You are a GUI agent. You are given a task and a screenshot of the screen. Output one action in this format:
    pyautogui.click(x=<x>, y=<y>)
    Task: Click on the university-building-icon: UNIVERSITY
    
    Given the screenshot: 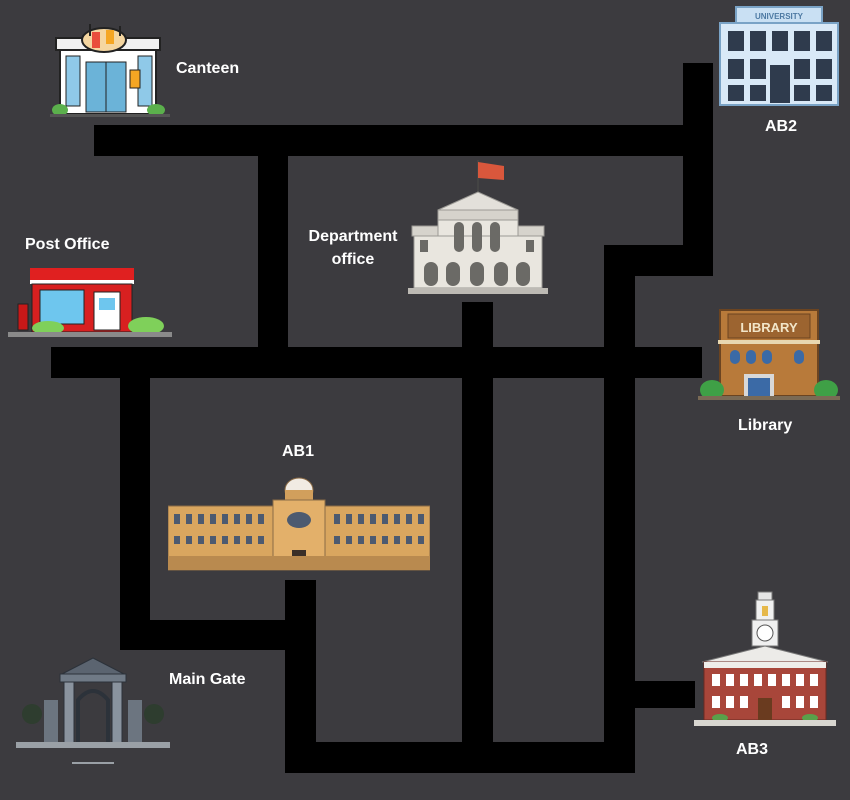 What is the action you would take?
    pyautogui.click(x=779, y=56)
    